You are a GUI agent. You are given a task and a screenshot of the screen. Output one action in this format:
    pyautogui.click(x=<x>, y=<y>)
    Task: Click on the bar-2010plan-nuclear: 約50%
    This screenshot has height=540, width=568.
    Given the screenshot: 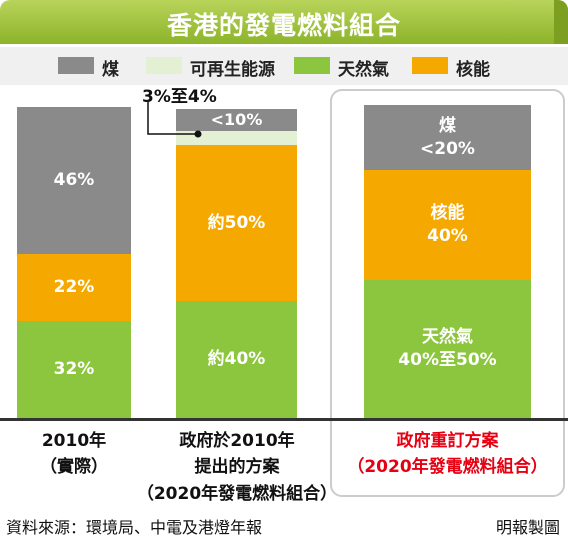 What is the action you would take?
    pyautogui.click(x=236, y=223)
    